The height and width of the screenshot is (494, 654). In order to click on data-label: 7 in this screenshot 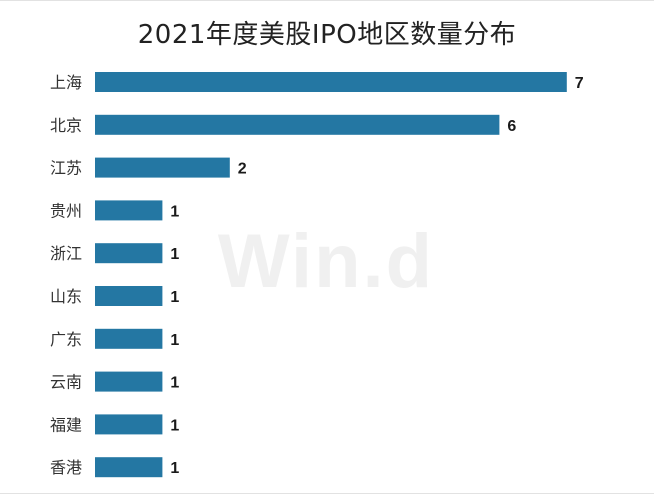, I will do `click(579, 83)`.